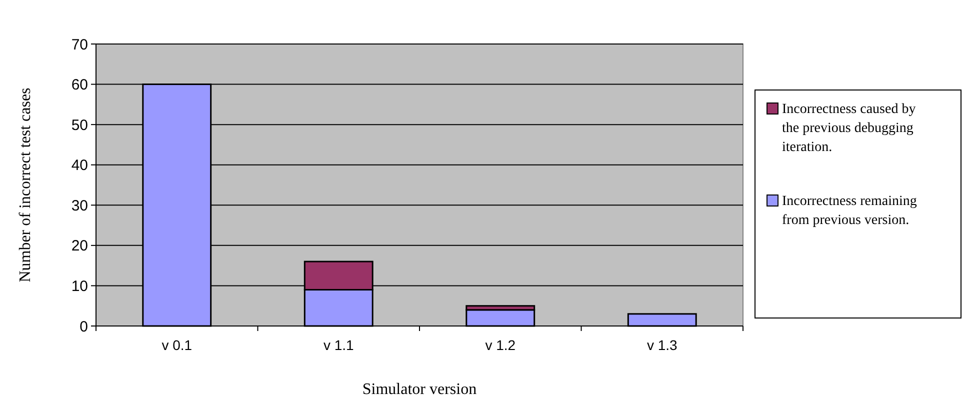  Describe the element at coordinates (79, 85) in the screenshot. I see `y-tick-label: 60` at that location.